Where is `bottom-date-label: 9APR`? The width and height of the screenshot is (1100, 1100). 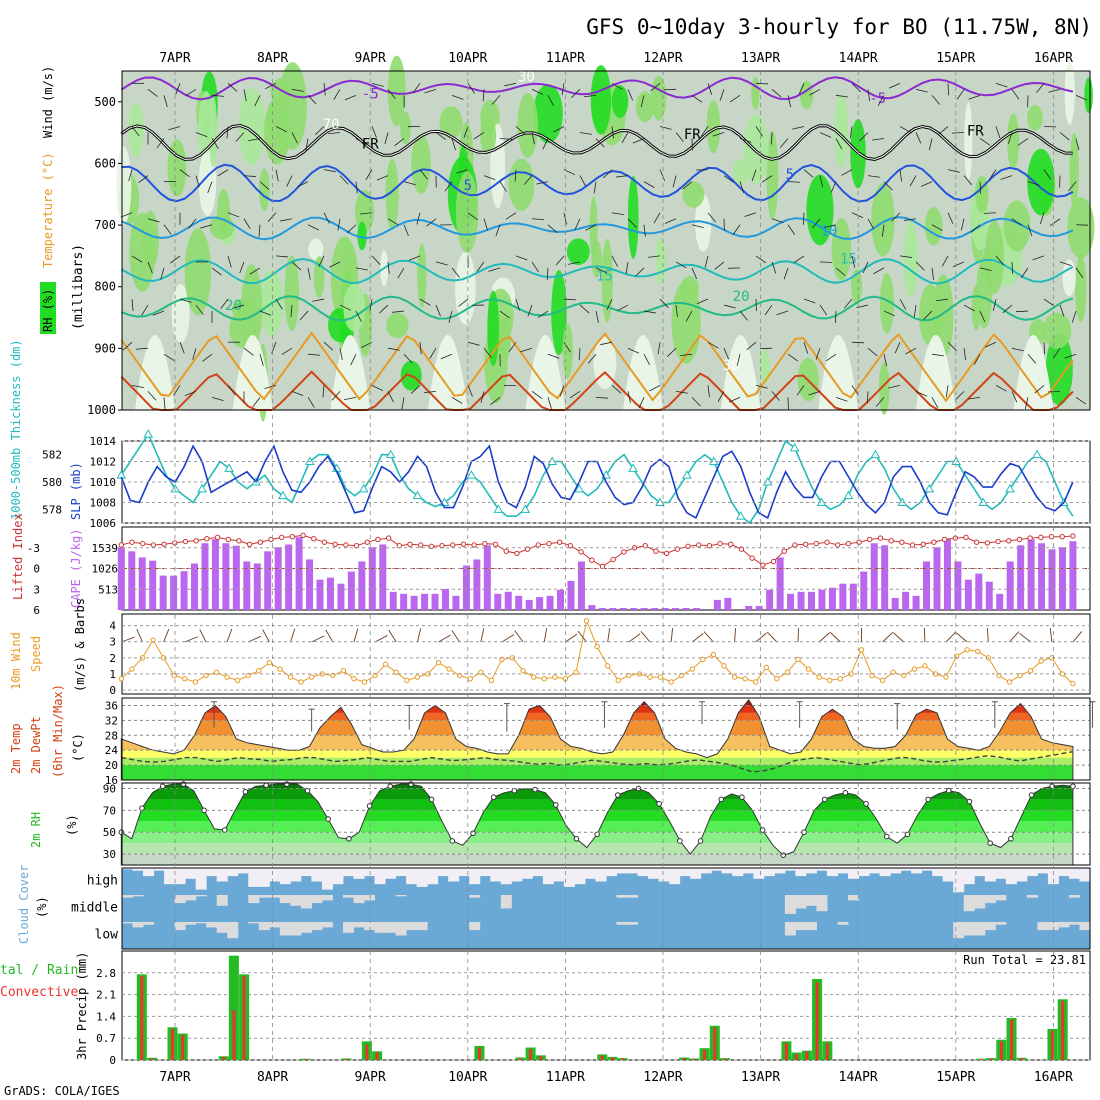
bottom-date-label: 9APR is located at coordinates (370, 1077).